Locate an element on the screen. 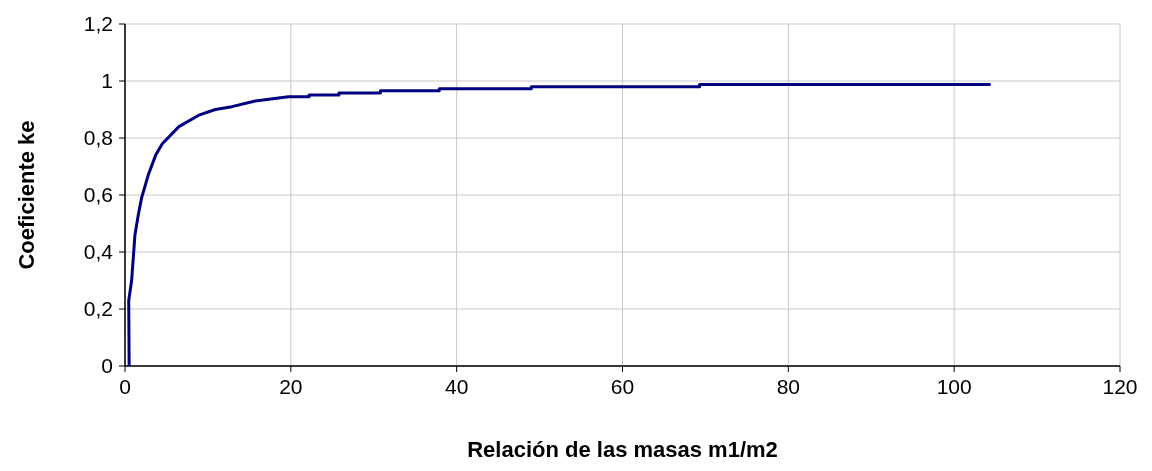 The height and width of the screenshot is (471, 1152). y-tick-label: 0,8 is located at coordinates (98, 138).